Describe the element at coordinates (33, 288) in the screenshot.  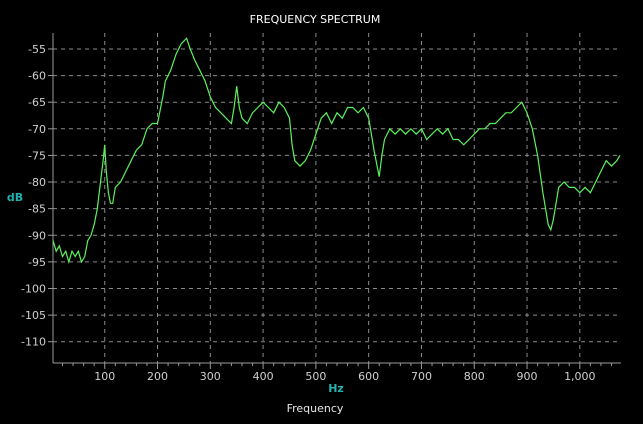
I see `y-tick-label: -100` at that location.